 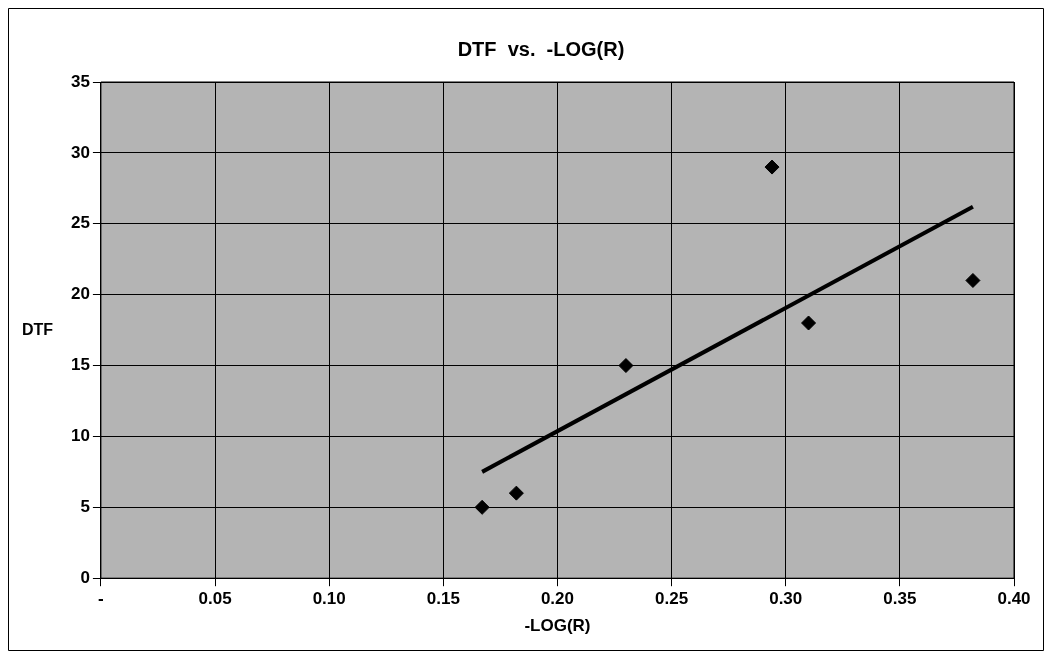 What do you see at coordinates (101, 599) in the screenshot?
I see `x-tick-label: -` at bounding box center [101, 599].